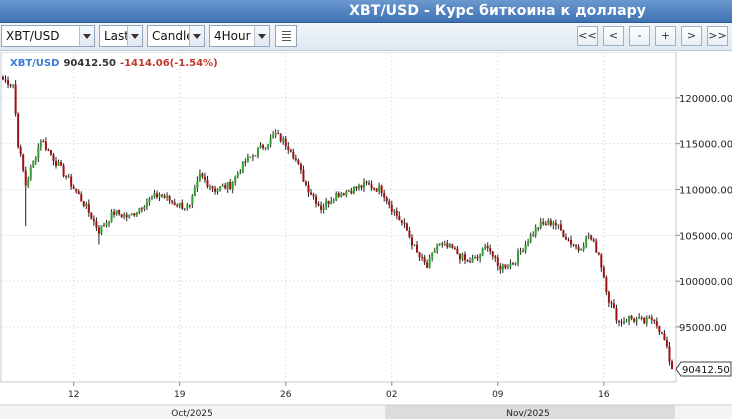 The image size is (732, 419). What do you see at coordinates (176, 36) in the screenshot?
I see `chart-style-select: Candle` at bounding box center [176, 36].